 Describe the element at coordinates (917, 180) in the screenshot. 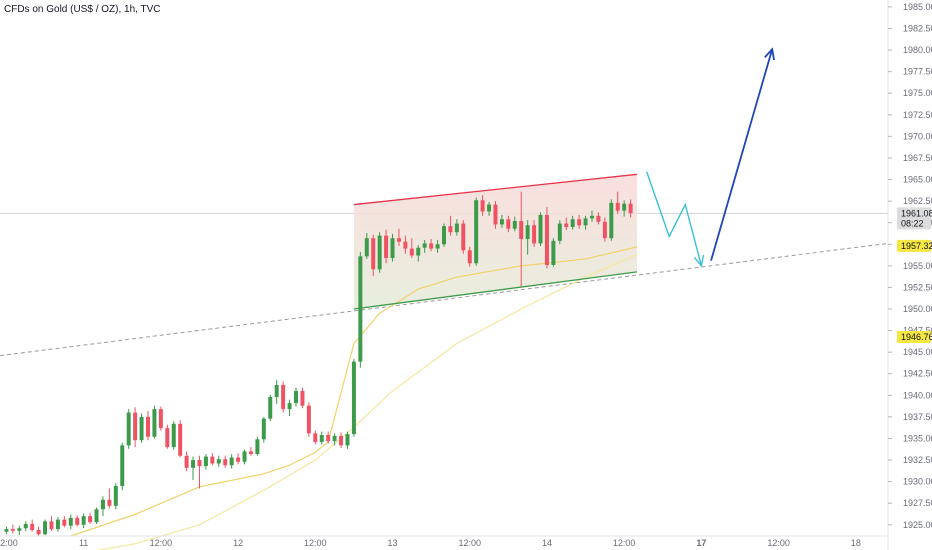

I see `y-tick-label: 1965.00` at that location.